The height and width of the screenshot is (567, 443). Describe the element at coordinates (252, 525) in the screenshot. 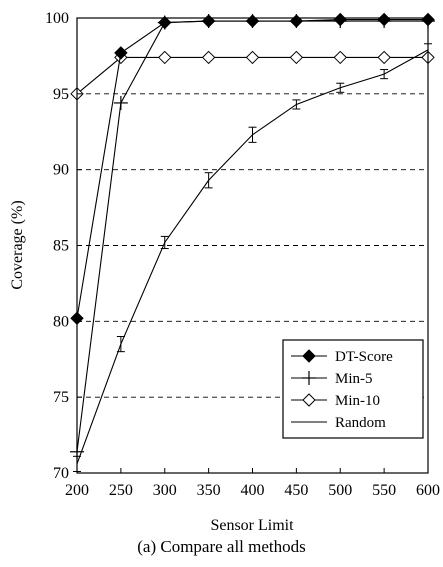

I see `x-axis-label: Sensor Limit` at that location.